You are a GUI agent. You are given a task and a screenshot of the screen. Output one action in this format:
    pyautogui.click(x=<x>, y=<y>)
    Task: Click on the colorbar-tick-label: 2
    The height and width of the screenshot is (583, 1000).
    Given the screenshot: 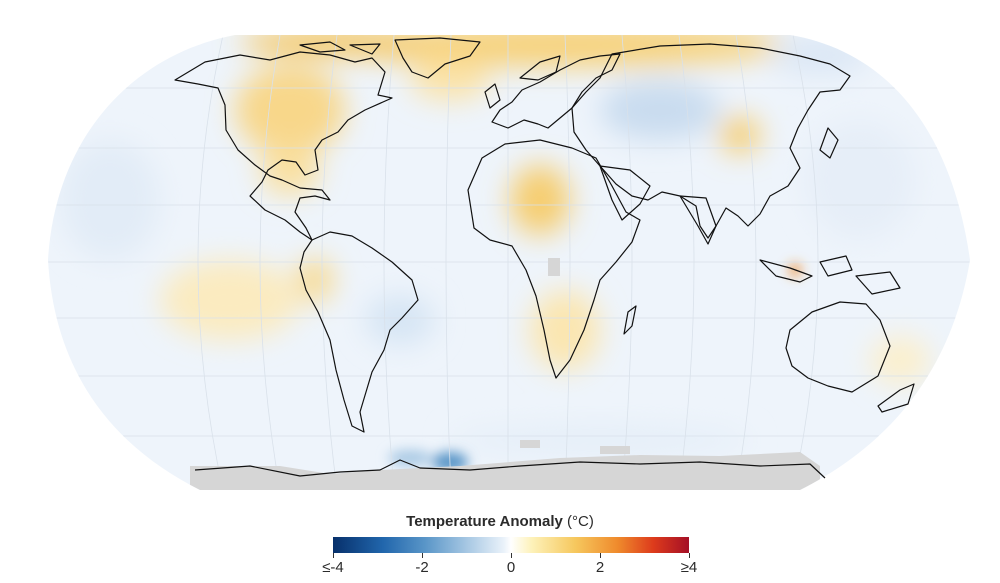 What is the action you would take?
    pyautogui.click(x=600, y=567)
    